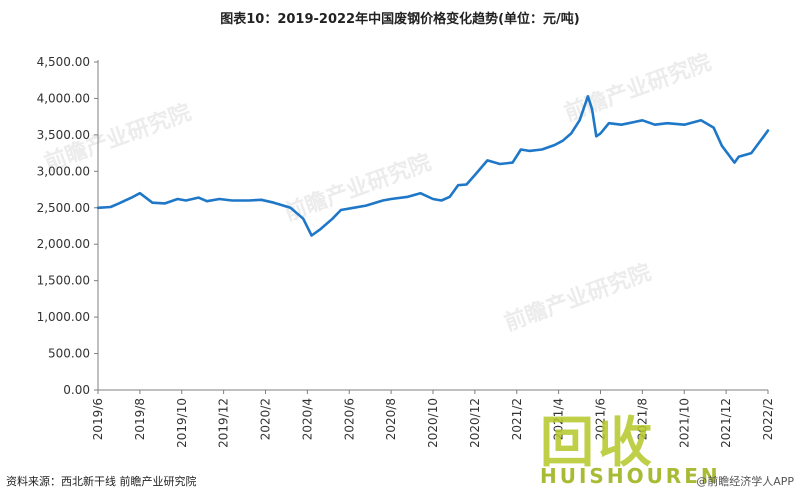  Describe the element at coordinates (768, 419) in the screenshot. I see `x-tick-label: 2022/2` at that location.